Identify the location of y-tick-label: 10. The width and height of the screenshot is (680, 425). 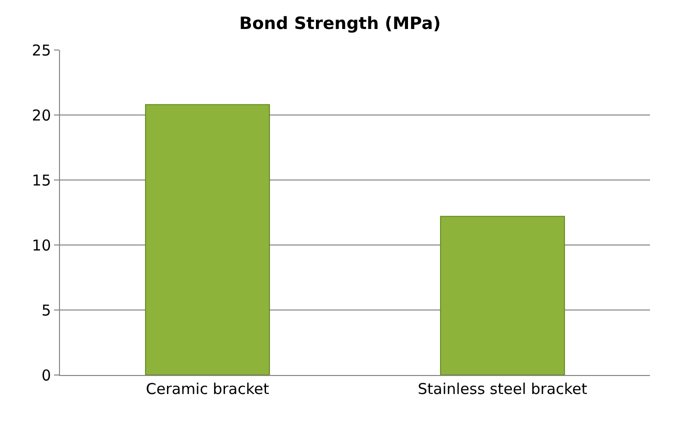
(41, 245).